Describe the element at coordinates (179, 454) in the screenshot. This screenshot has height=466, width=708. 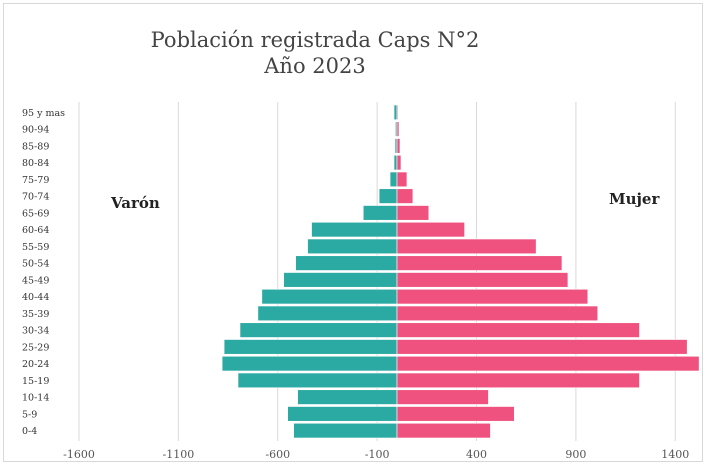
I see `x-tick-label: -1100` at that location.